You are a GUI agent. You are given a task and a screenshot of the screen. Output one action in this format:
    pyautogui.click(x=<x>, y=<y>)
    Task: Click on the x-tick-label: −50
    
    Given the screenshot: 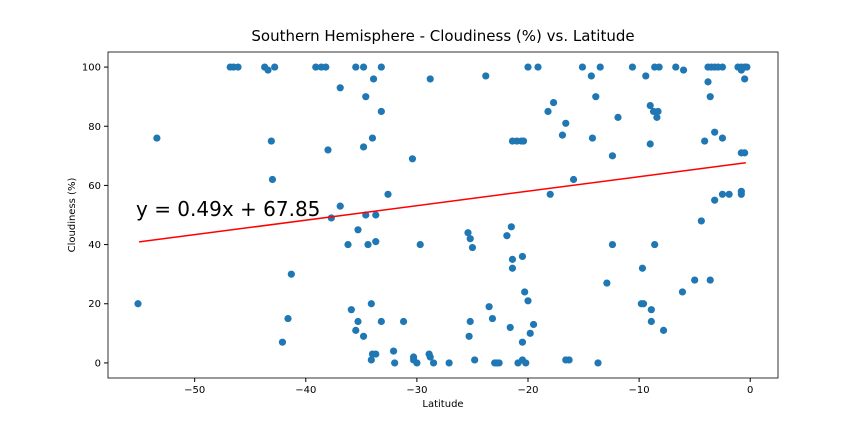 What is the action you would take?
    pyautogui.click(x=194, y=390)
    